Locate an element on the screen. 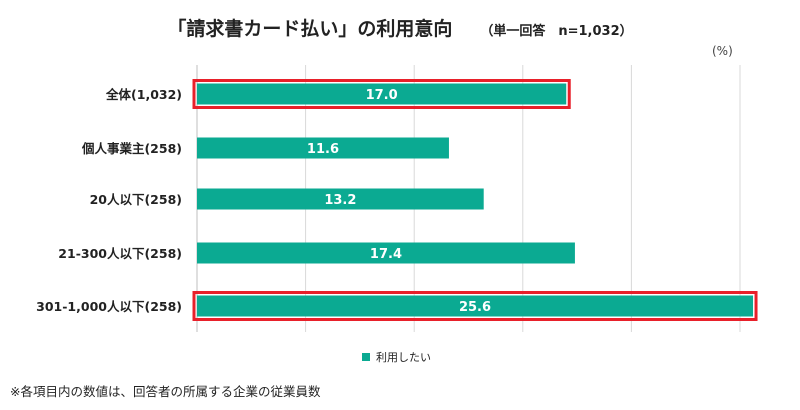  legend-swatch is located at coordinates (366, 357).